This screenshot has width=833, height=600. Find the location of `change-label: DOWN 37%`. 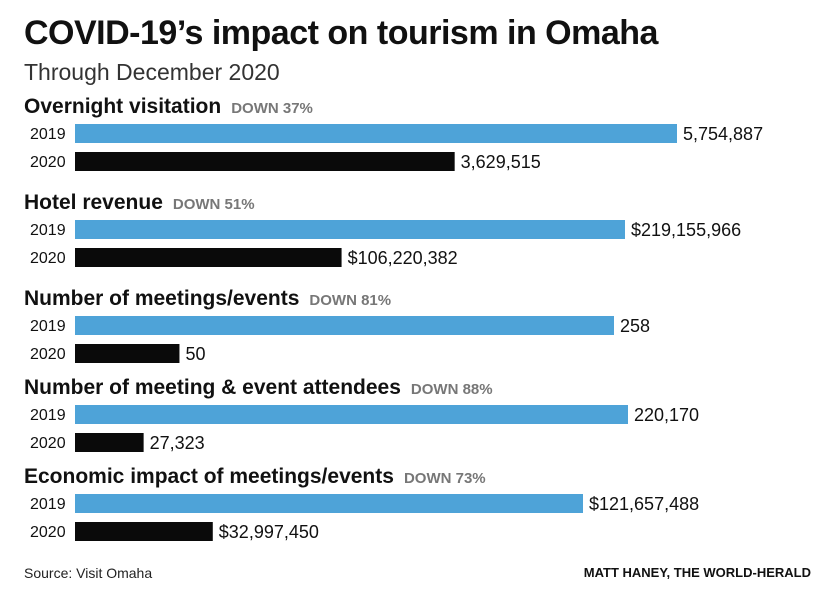

change-label: DOWN 37% is located at coordinates (272, 108).